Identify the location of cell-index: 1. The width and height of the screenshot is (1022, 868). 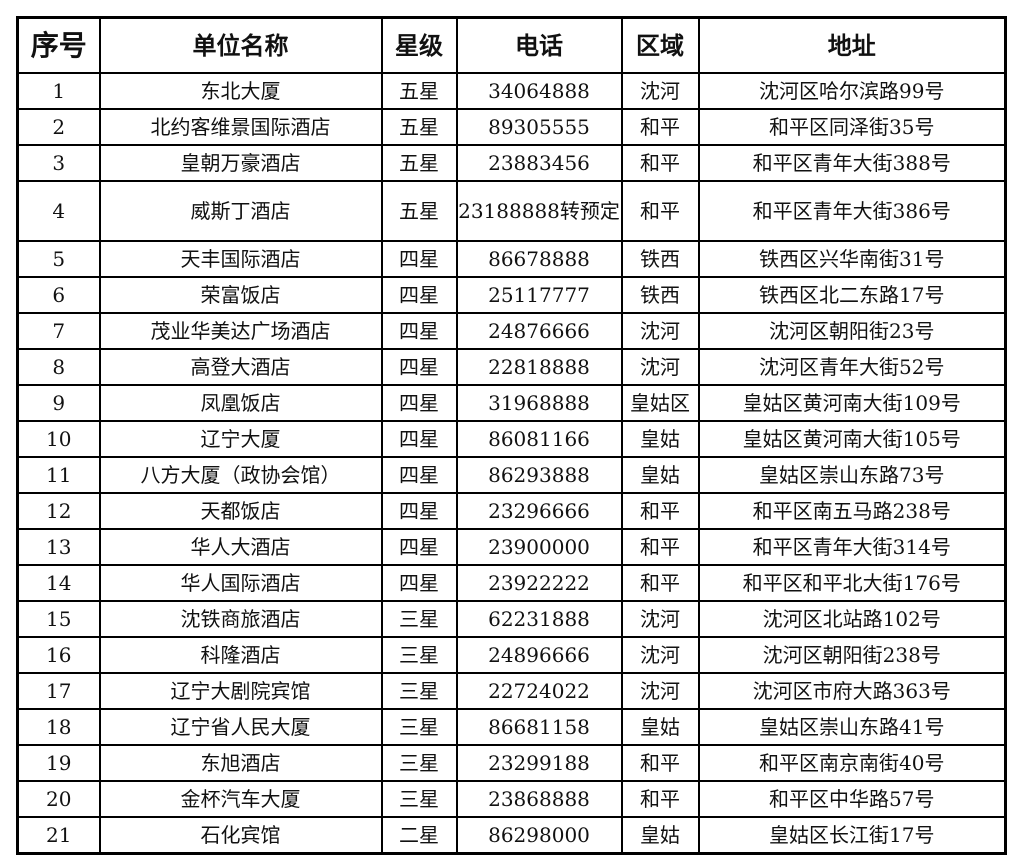
(58, 91).